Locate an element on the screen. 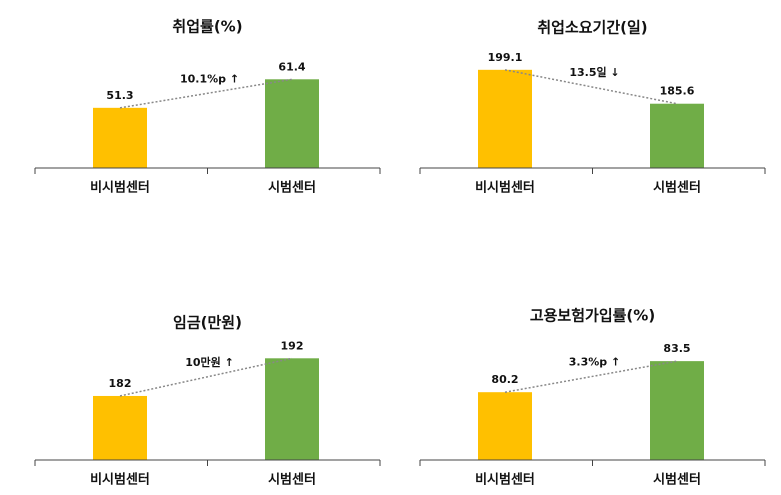 The width and height of the screenshot is (781, 495). value-label: 192 is located at coordinates (292, 345).